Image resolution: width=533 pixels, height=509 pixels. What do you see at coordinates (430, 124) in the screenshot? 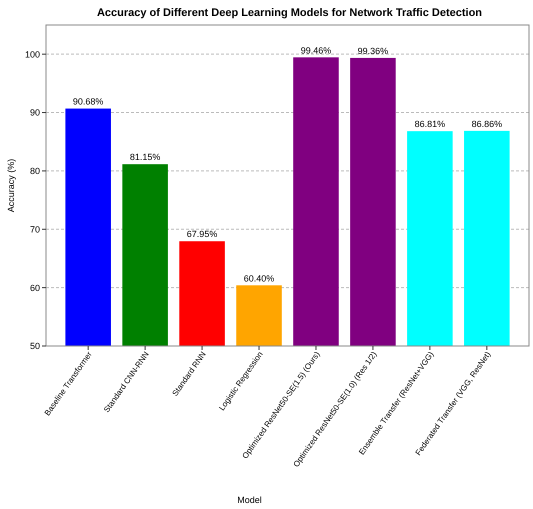
I see `data-label: 86.81%` at bounding box center [430, 124].